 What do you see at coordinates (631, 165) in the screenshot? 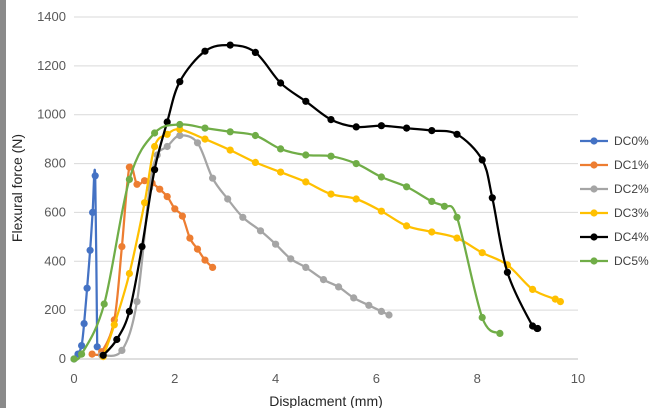
I see `legend-label: DC1%` at bounding box center [631, 165].